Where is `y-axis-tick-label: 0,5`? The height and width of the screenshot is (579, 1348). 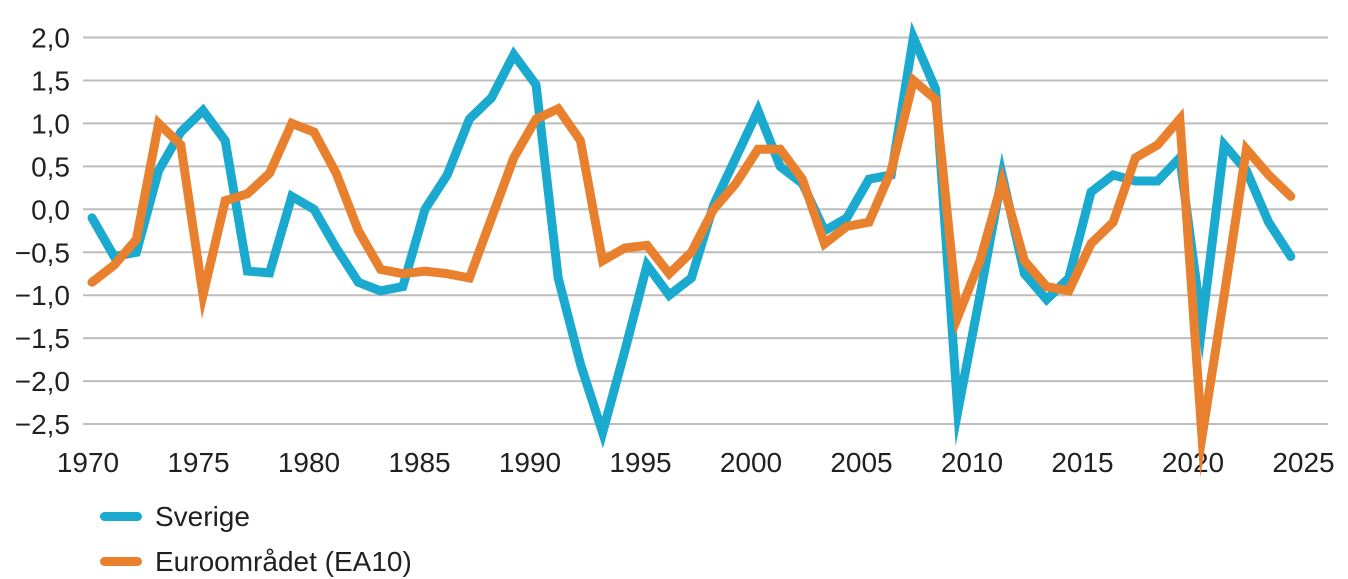
y-axis-tick-label: 0,5 is located at coordinates (50, 166).